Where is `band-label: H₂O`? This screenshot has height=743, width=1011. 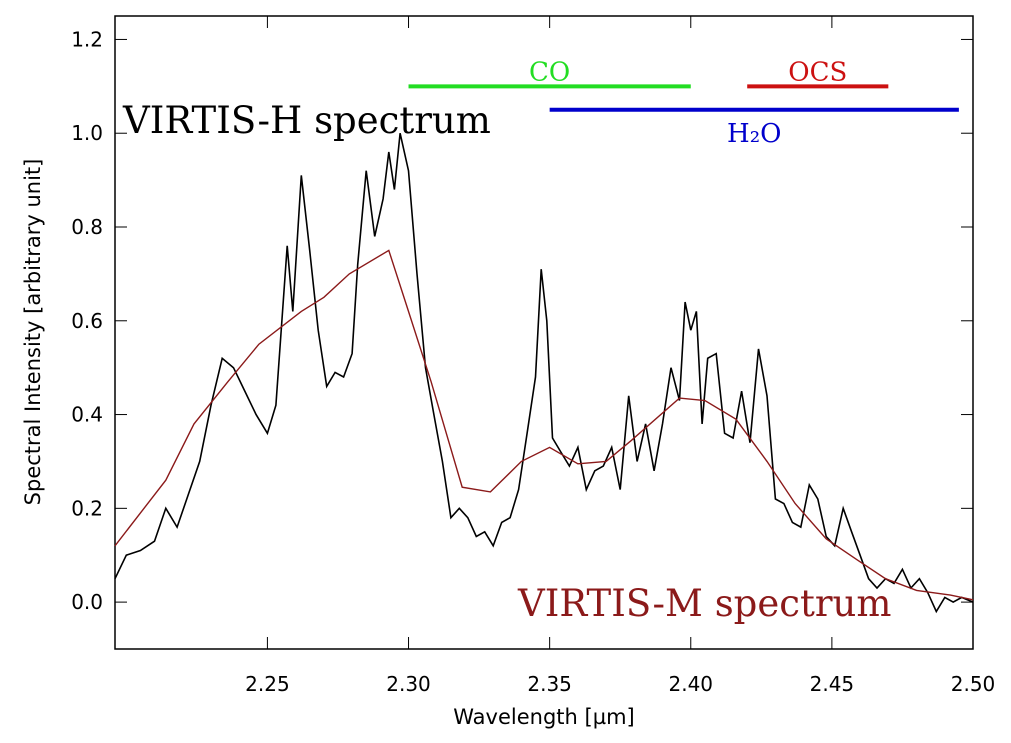 band-label: H₂O is located at coordinates (754, 134).